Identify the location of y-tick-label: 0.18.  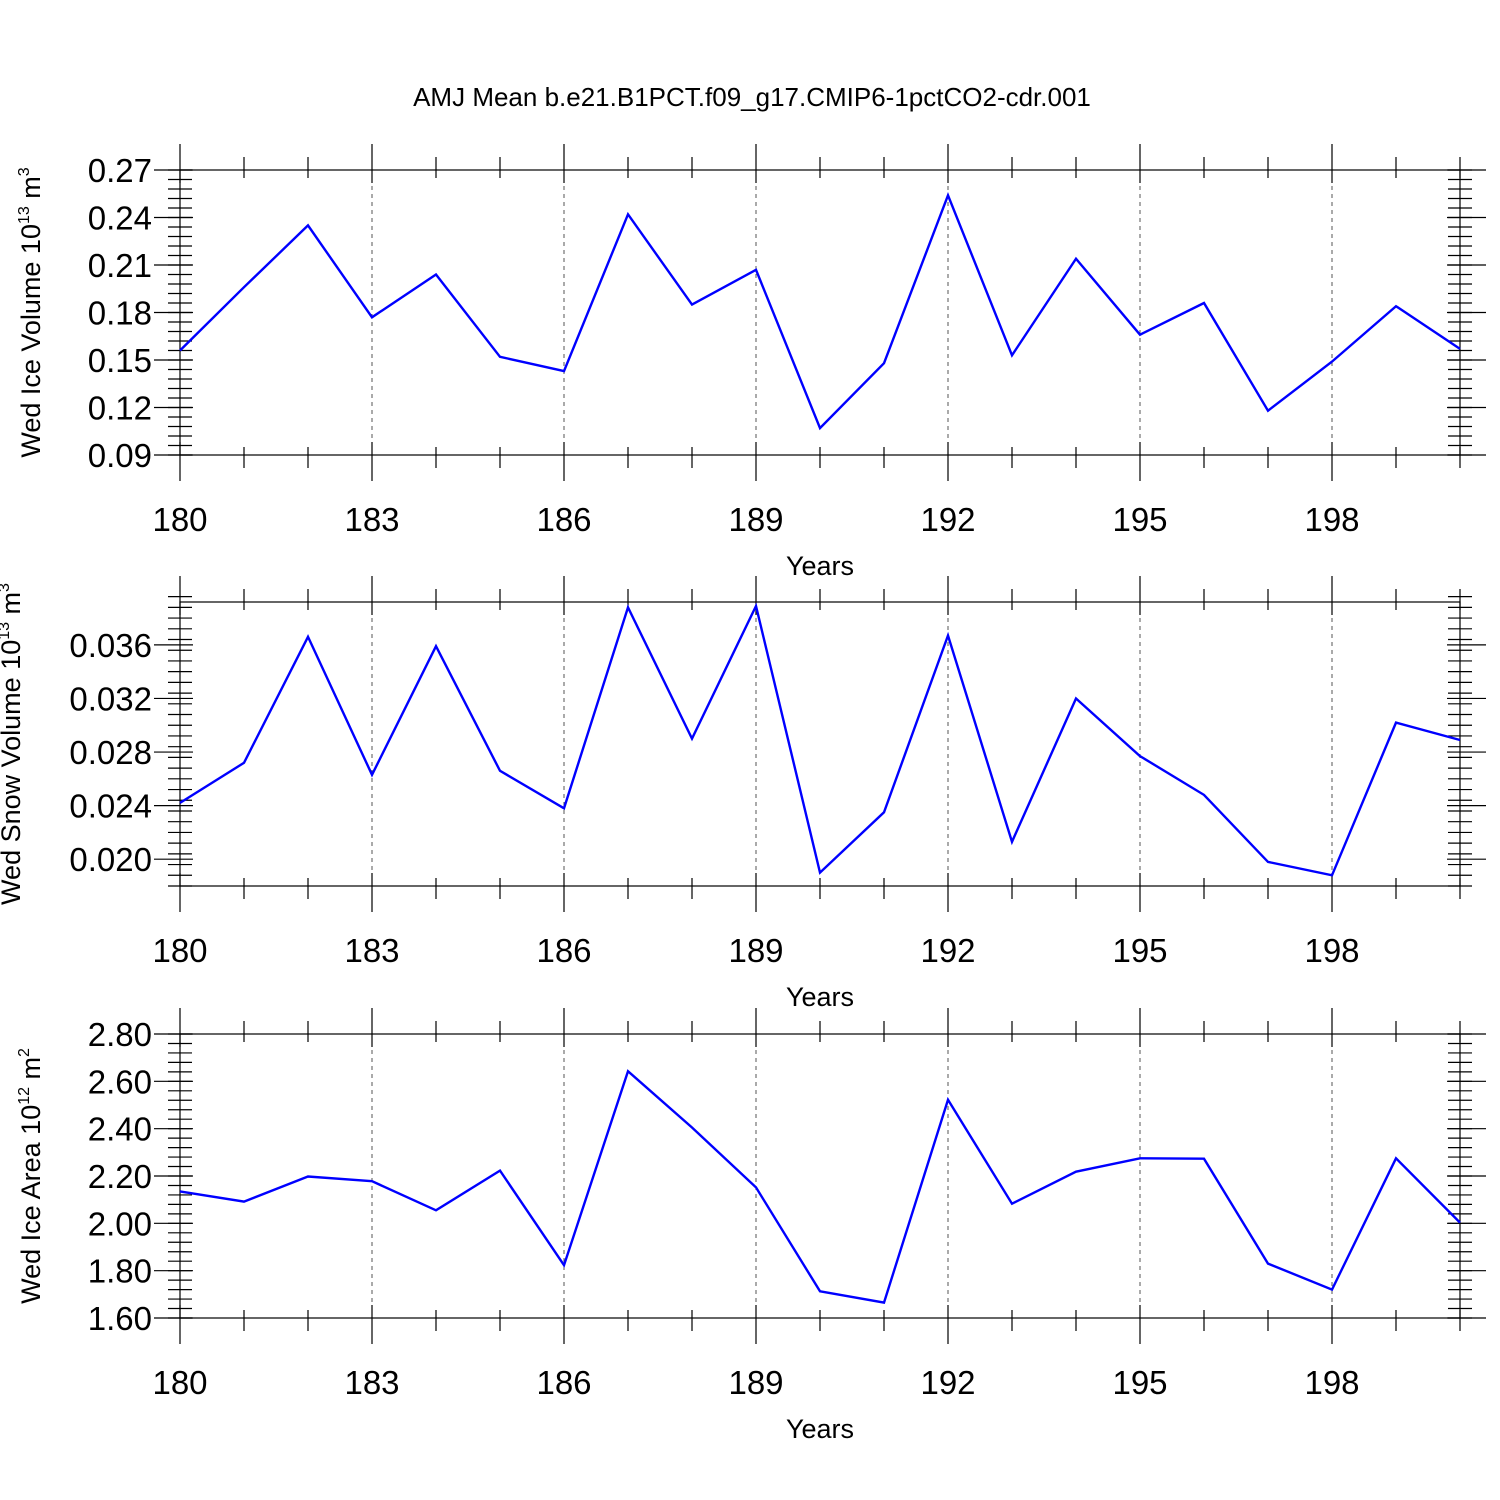
(120, 313).